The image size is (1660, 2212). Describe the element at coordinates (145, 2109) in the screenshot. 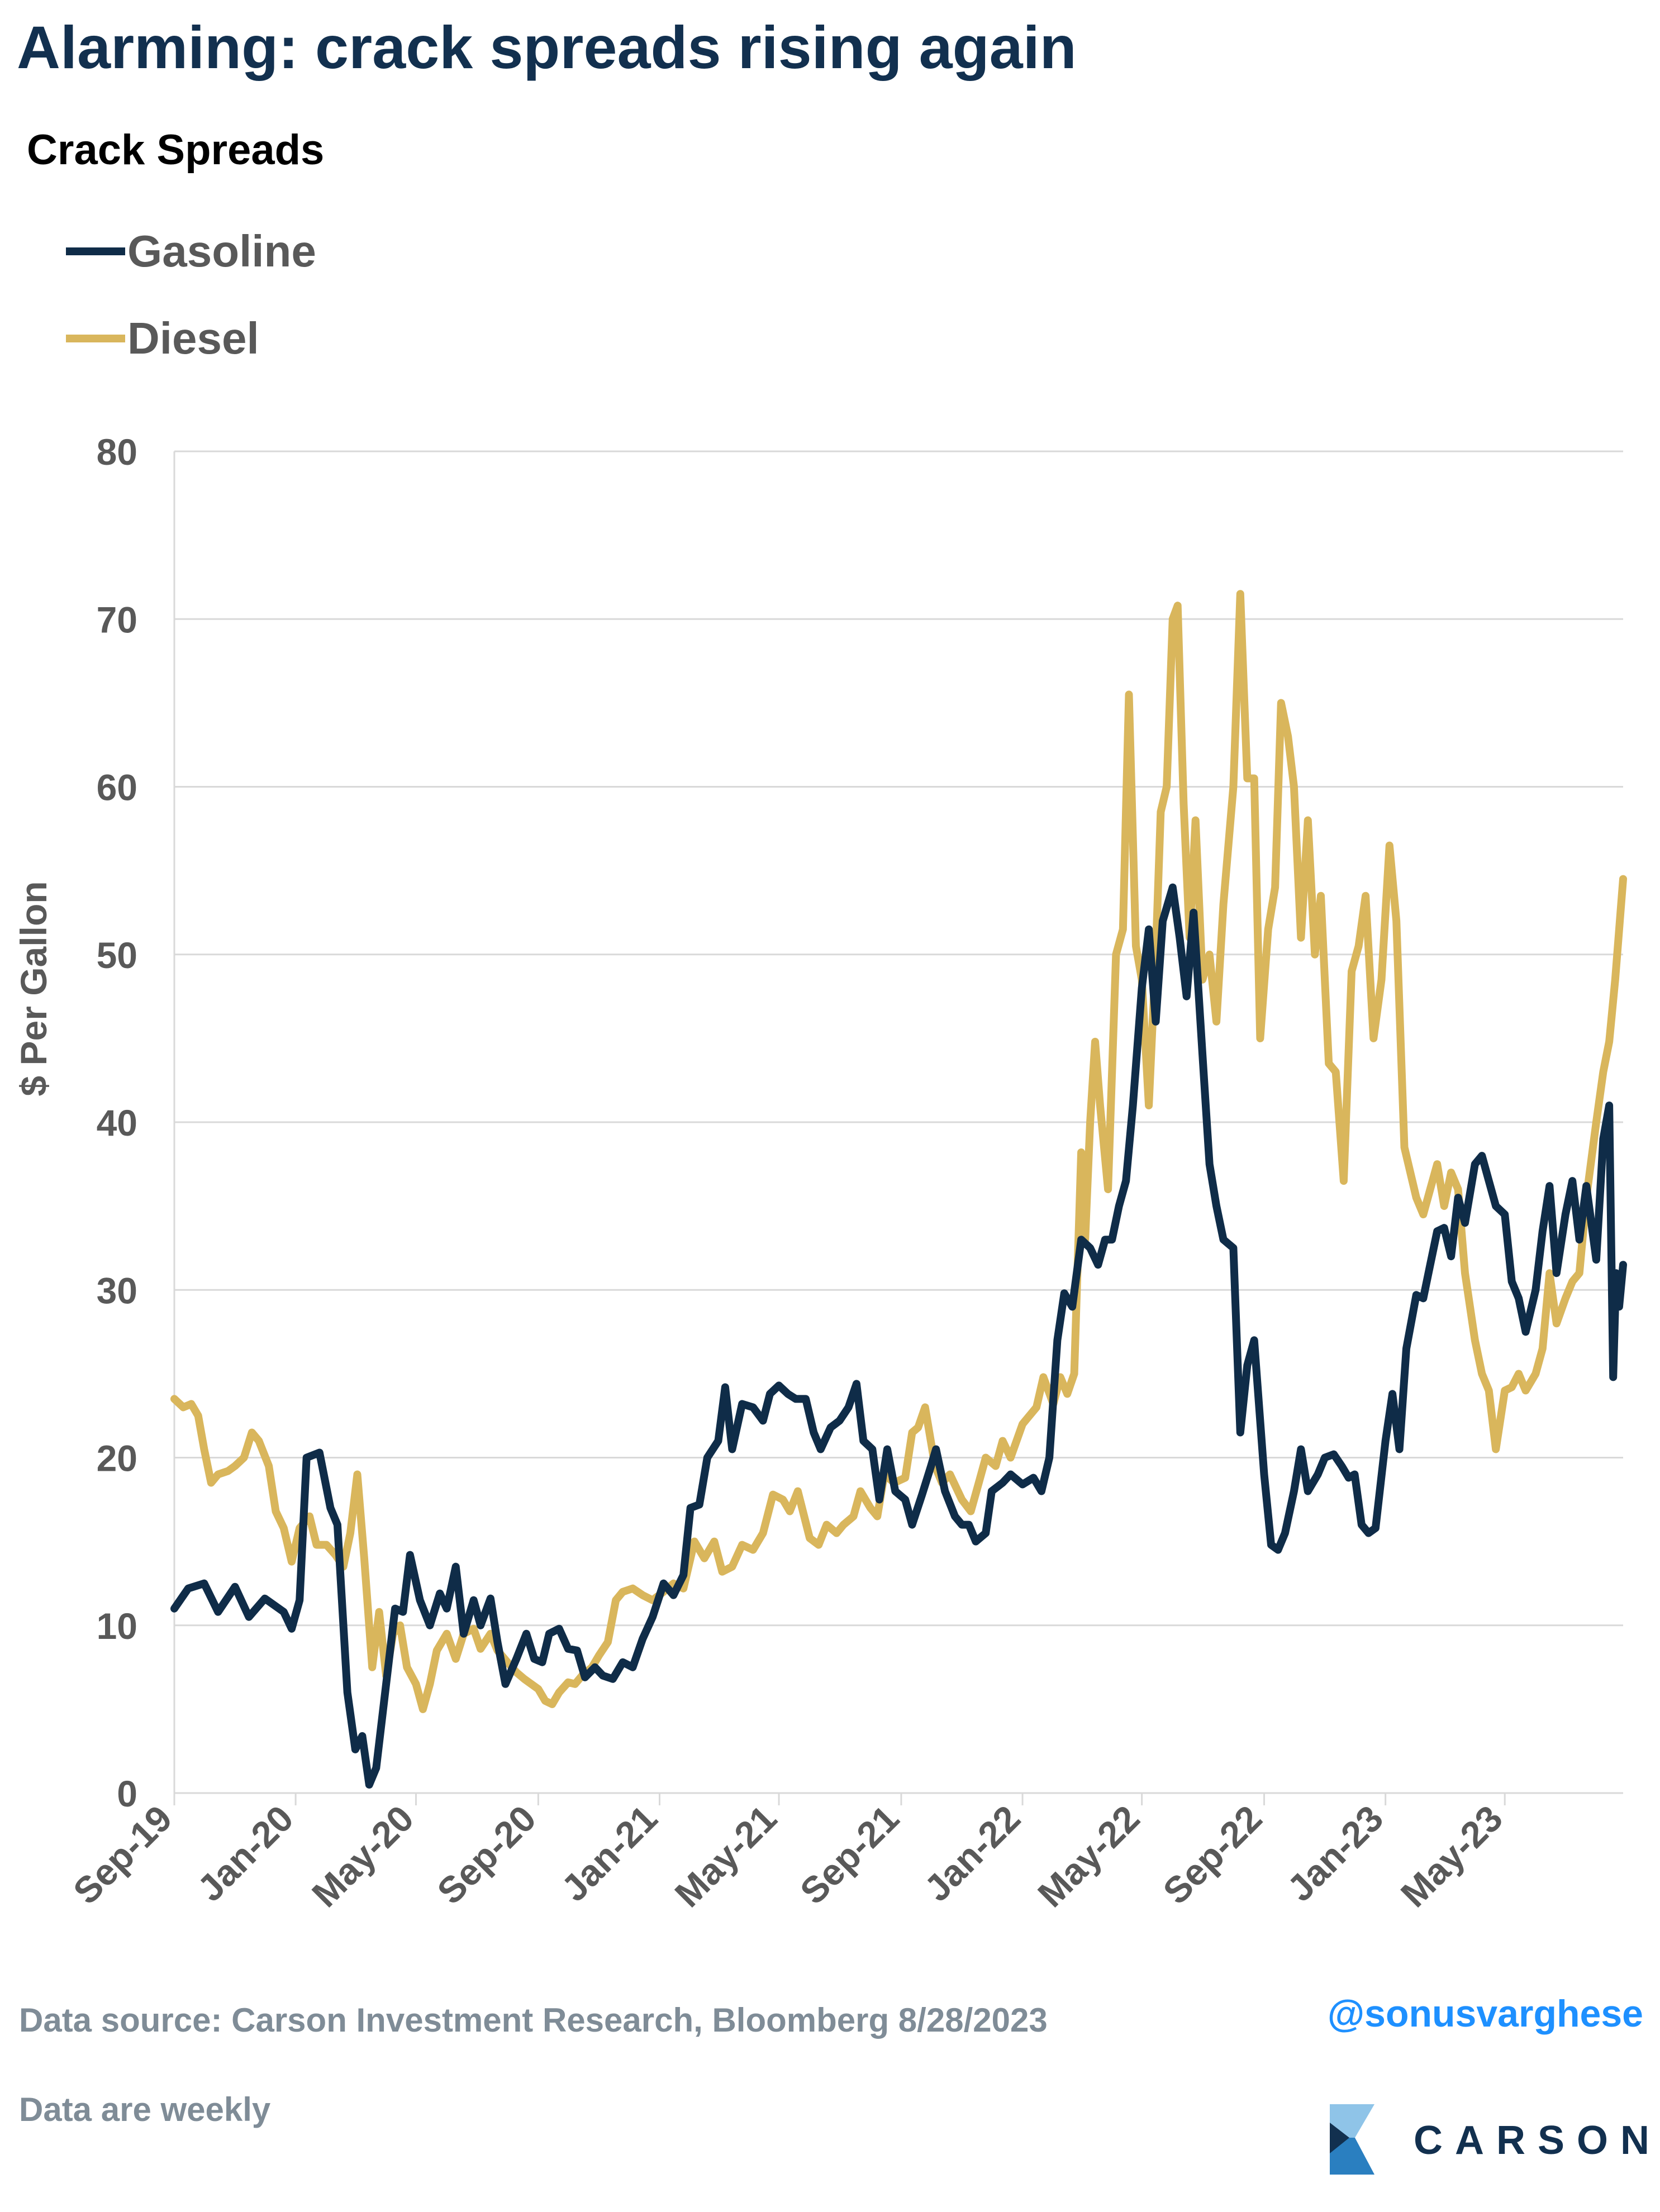

I see `data-frequency-note: Data are weekly` at that location.